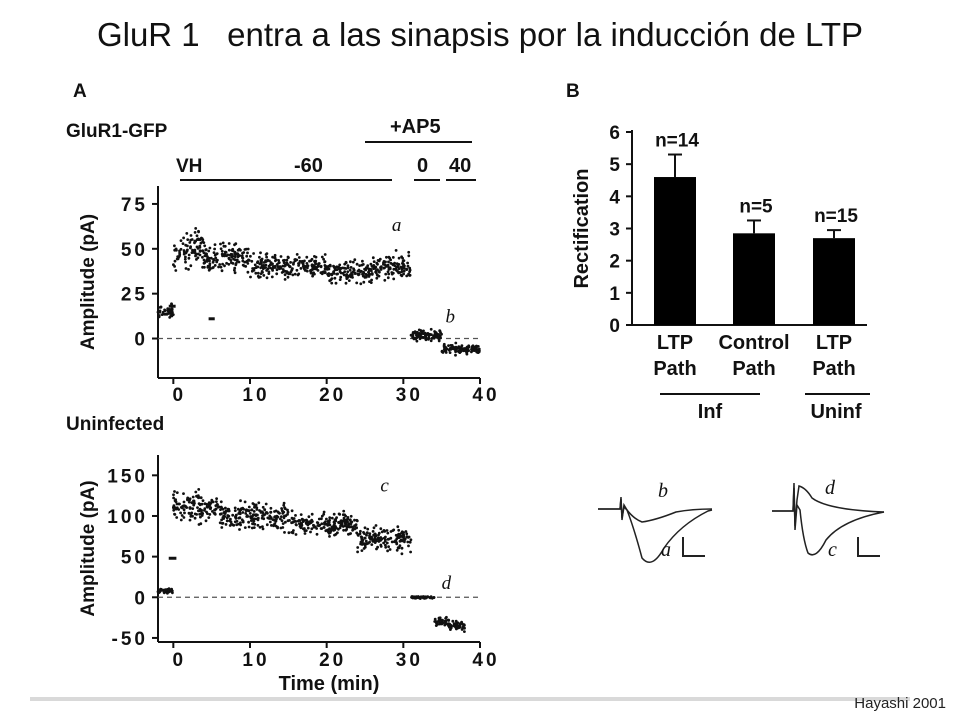 The image size is (960, 720). What do you see at coordinates (397, 225) in the screenshot?
I see `trace-annotation: a` at bounding box center [397, 225].